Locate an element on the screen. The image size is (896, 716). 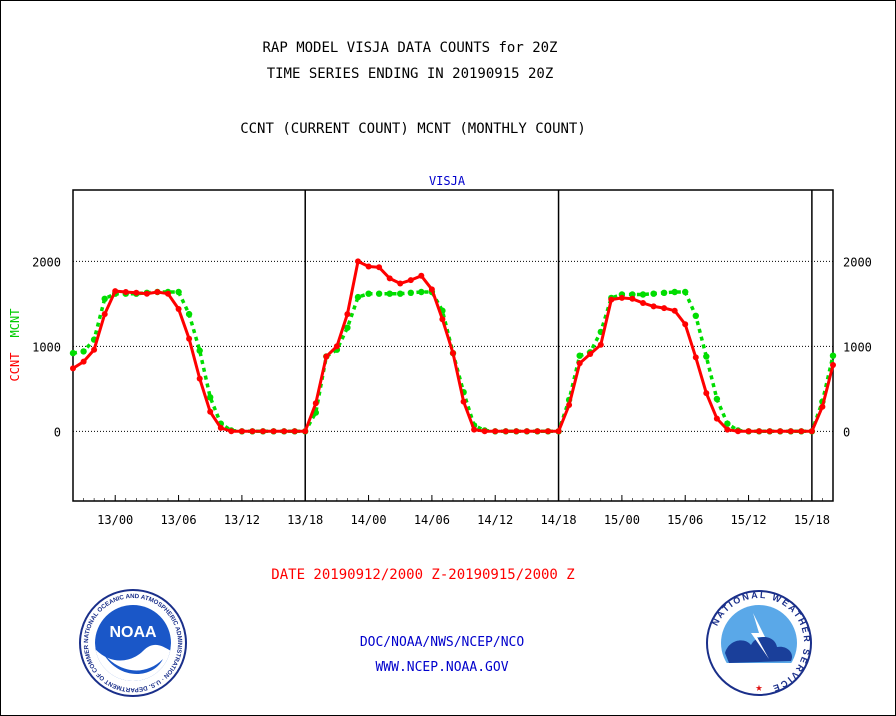
url-line: WWW.NCEP.NOAA.GOV is located at coordinates (441, 667).